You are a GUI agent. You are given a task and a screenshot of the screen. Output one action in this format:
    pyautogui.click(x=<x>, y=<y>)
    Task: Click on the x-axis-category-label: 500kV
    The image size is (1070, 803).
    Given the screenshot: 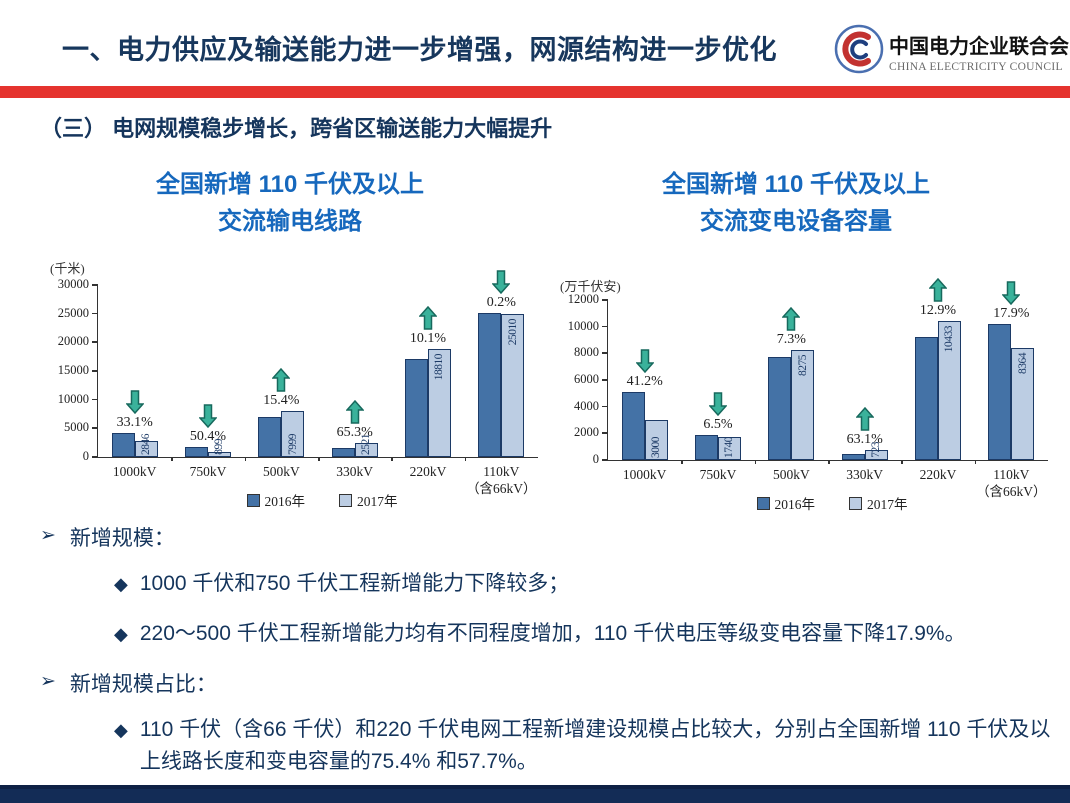 What is the action you would take?
    pyautogui.click(x=281, y=471)
    